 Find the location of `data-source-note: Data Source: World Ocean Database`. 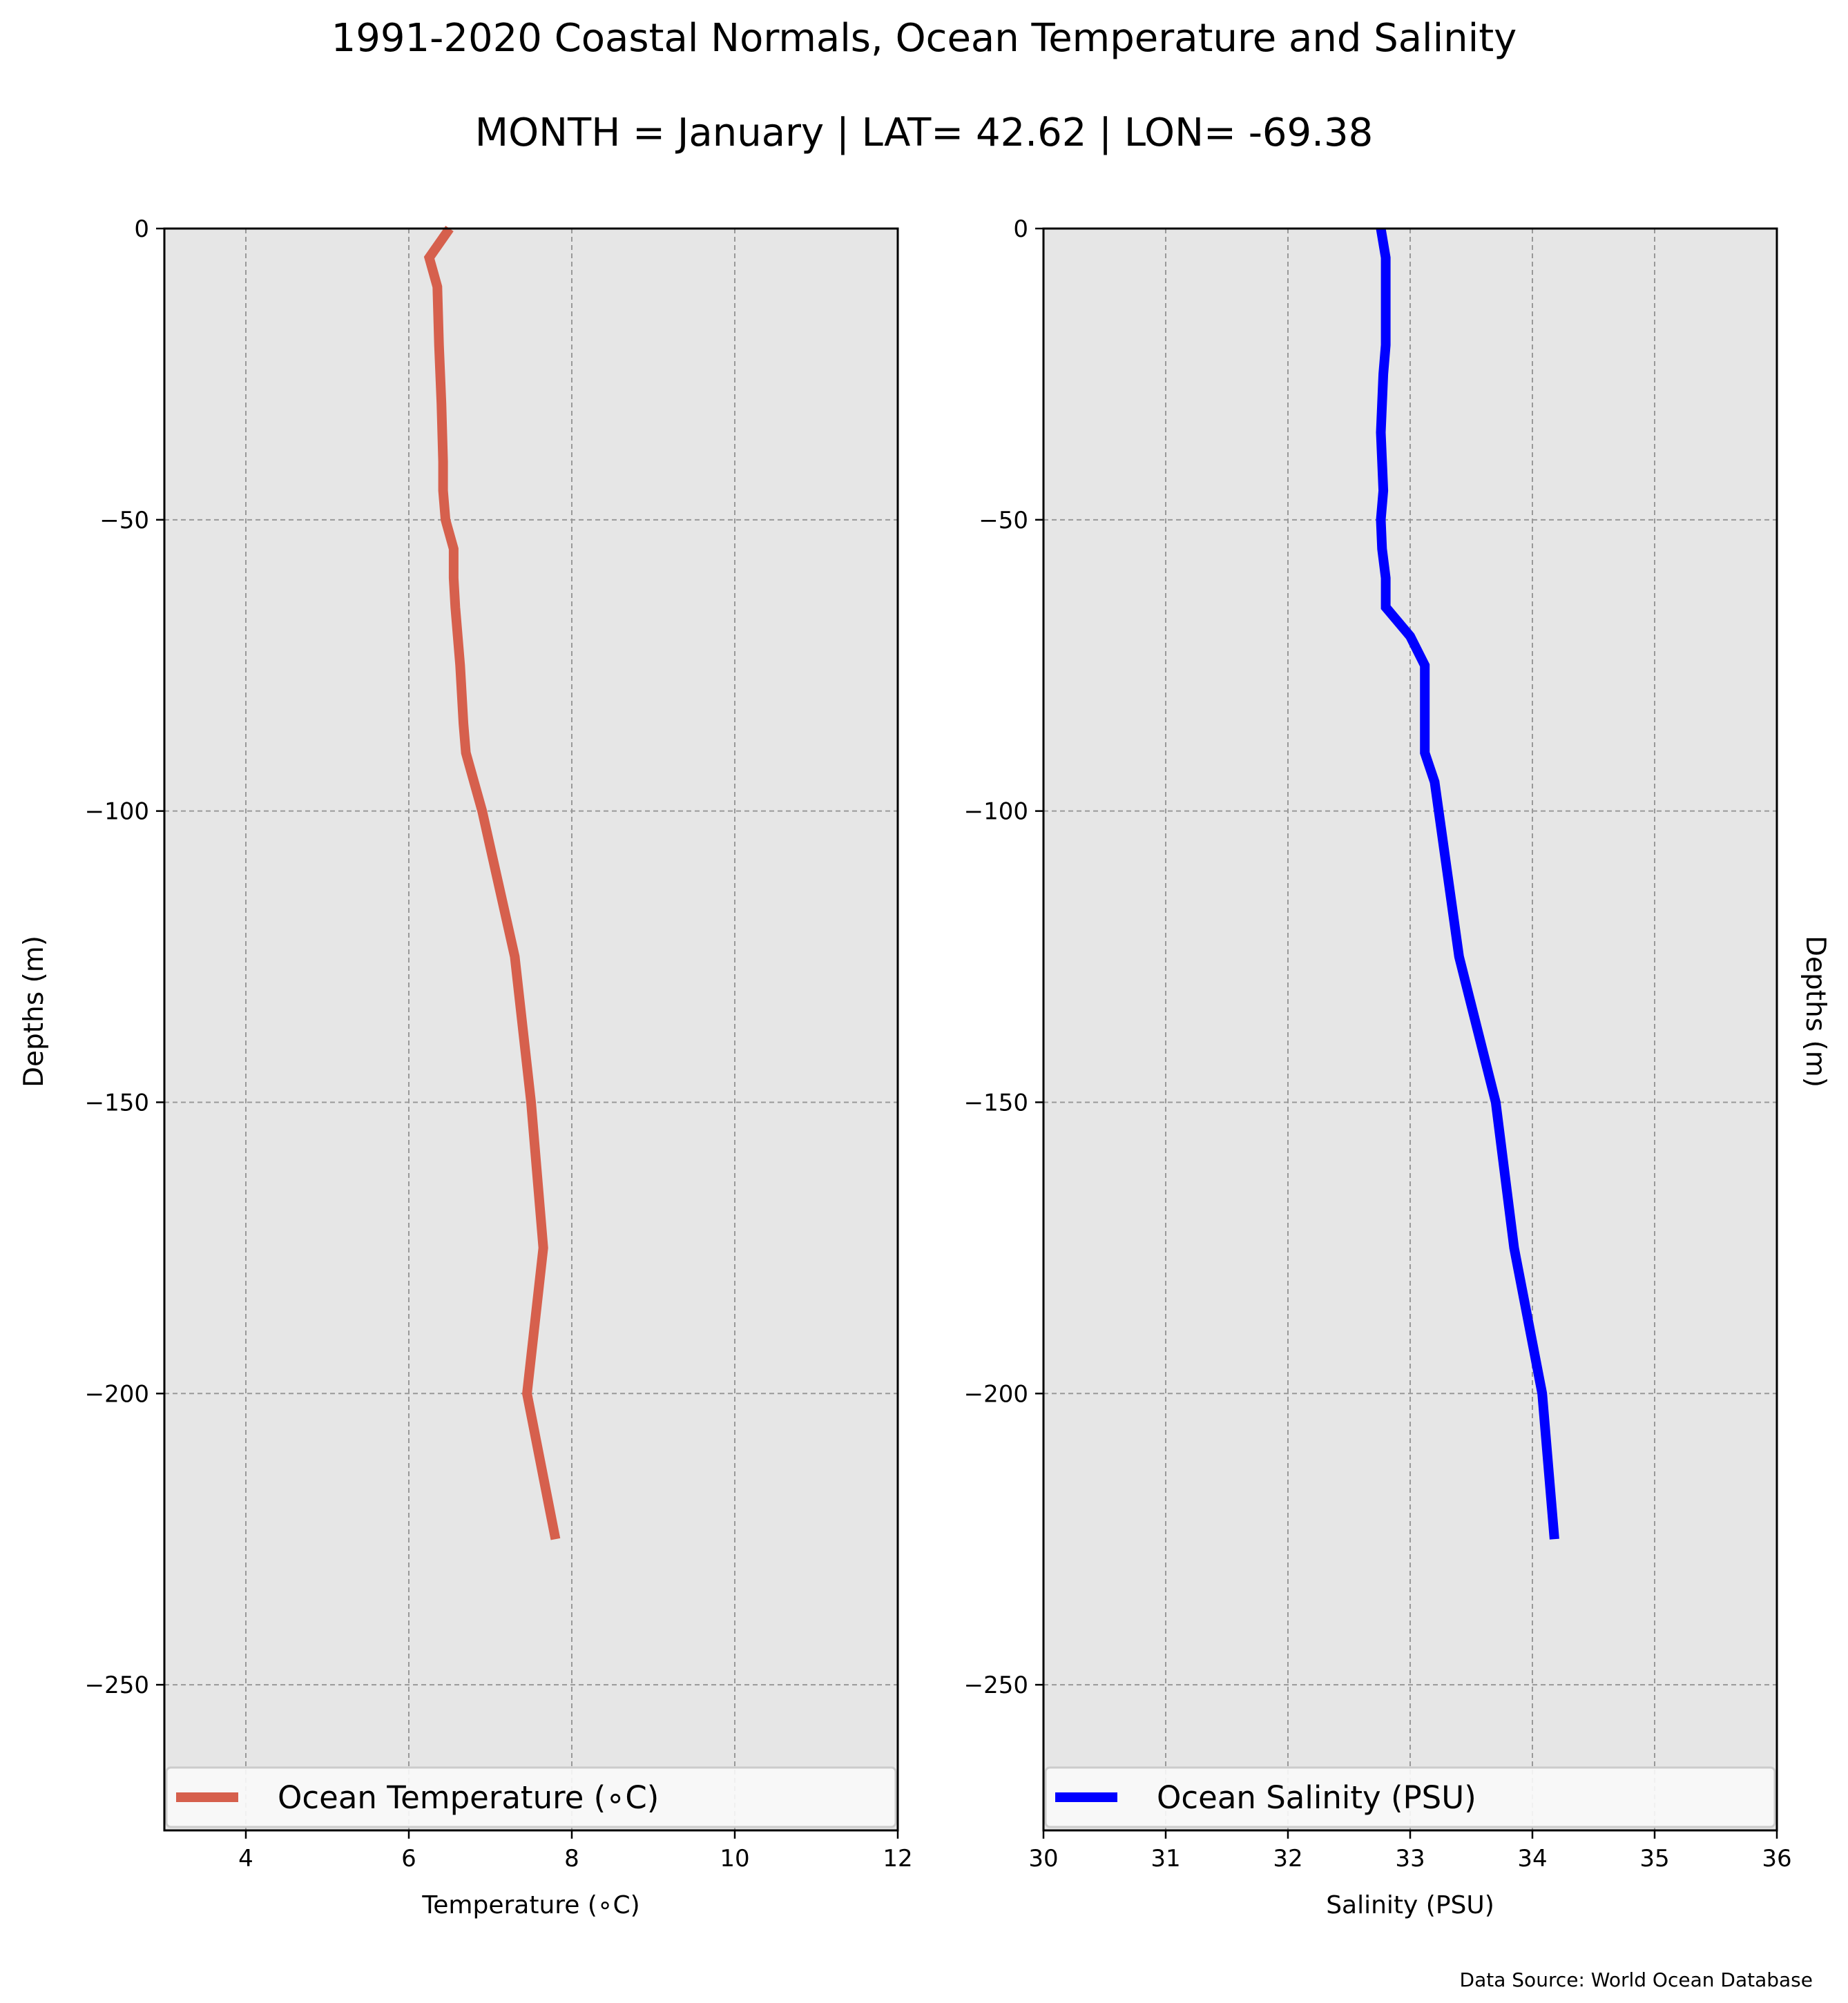

data-source-note: Data Source: World Ocean Database is located at coordinates (1636, 1980).